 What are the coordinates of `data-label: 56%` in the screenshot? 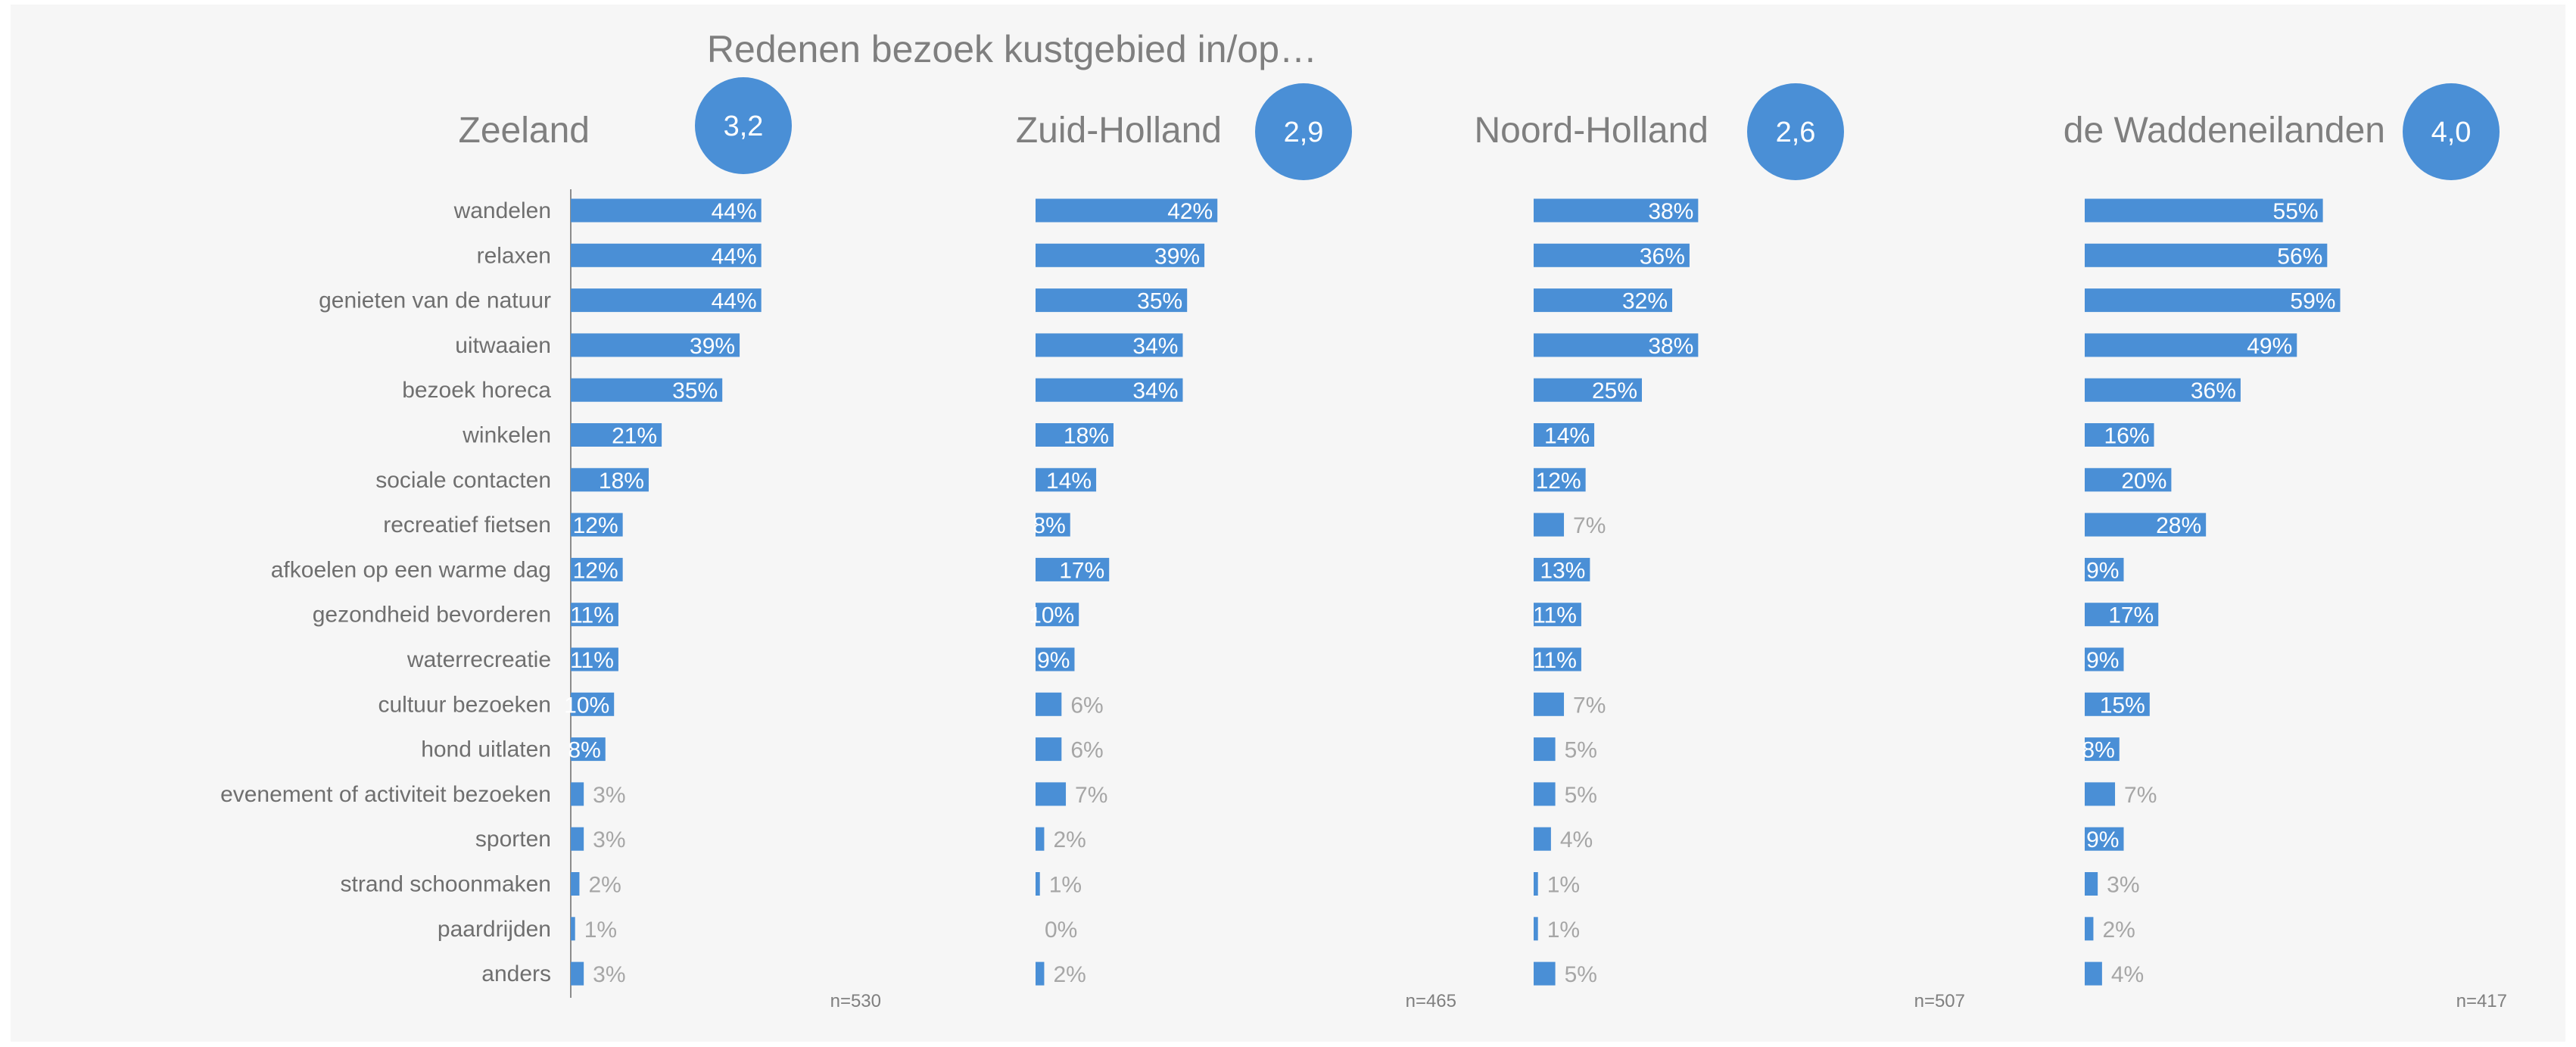 It's located at (2299, 256).